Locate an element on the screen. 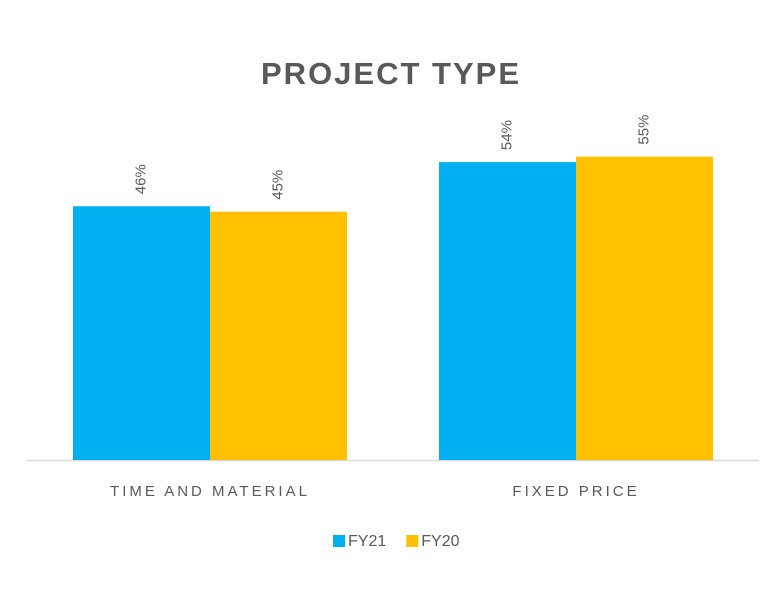  data-label: 54% is located at coordinates (506, 135).